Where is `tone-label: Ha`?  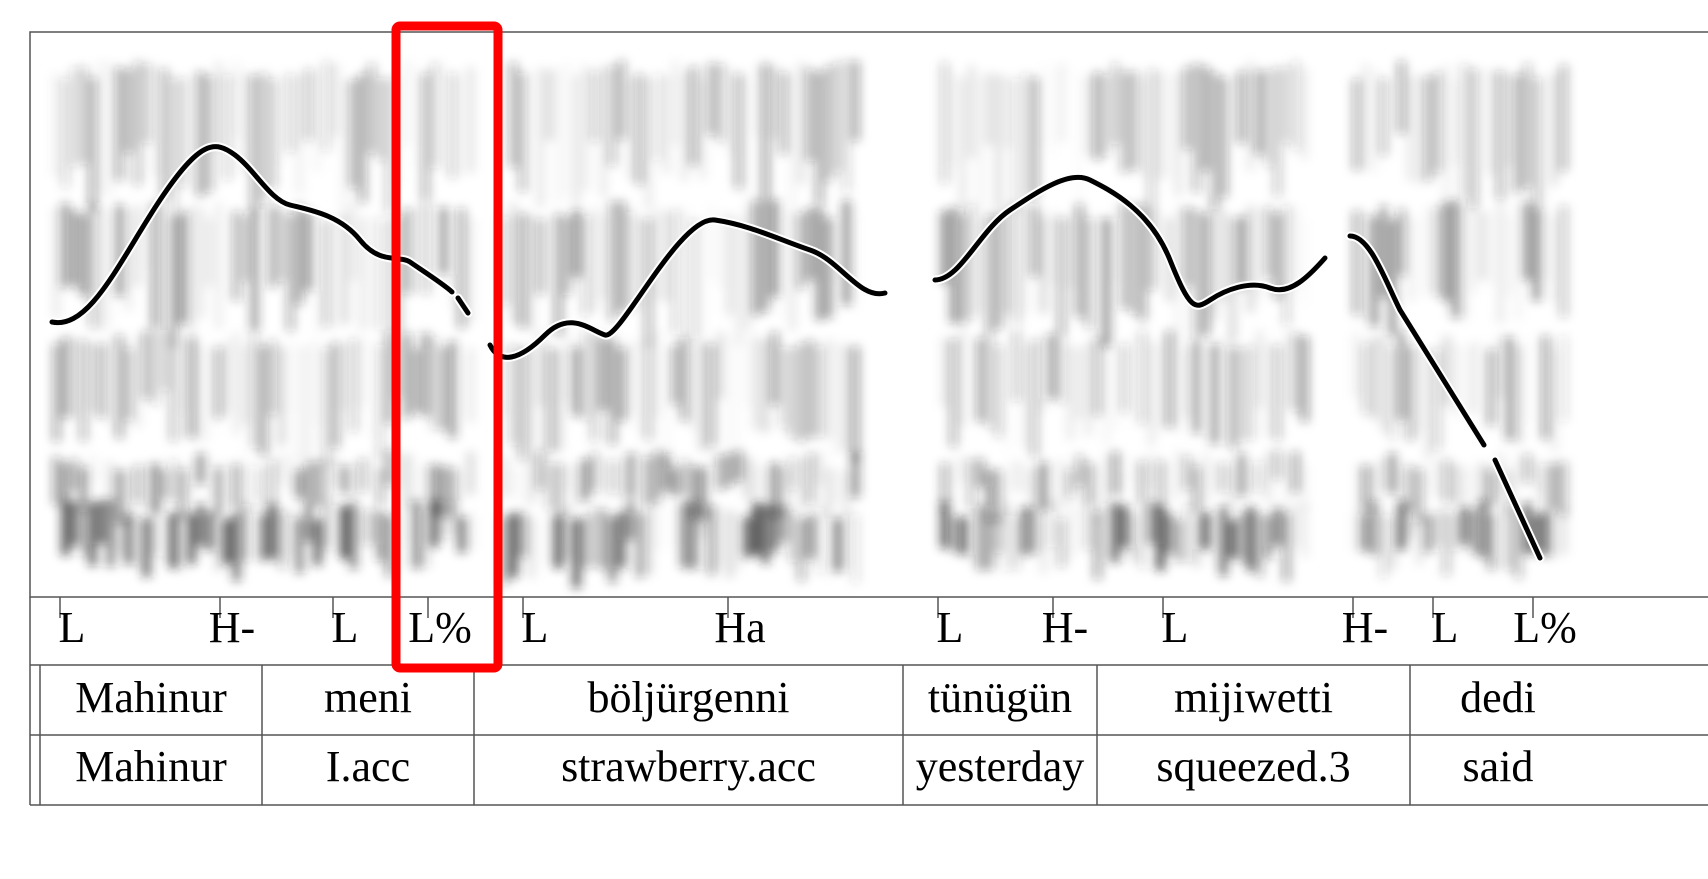
tone-label: Ha is located at coordinates (739, 627).